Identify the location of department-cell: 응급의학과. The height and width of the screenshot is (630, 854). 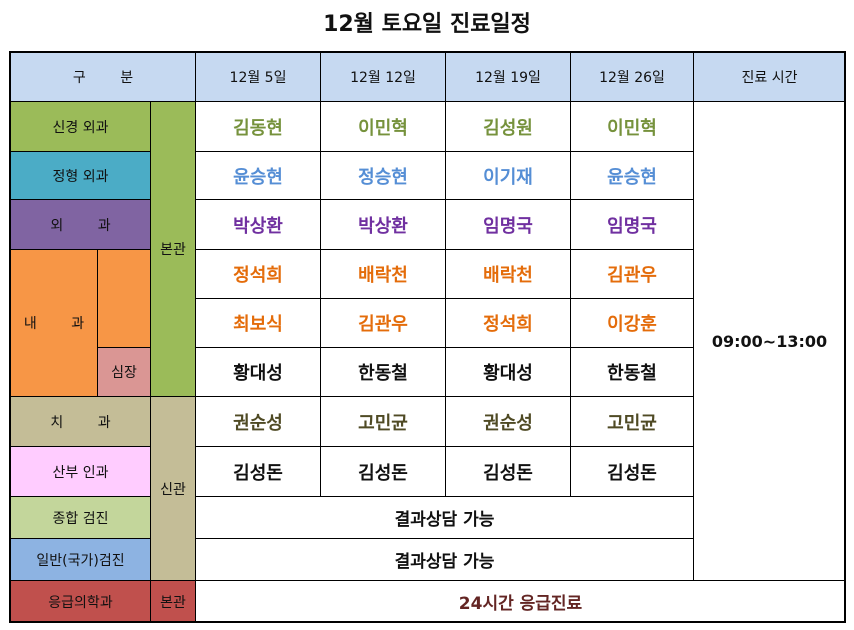
(80, 601).